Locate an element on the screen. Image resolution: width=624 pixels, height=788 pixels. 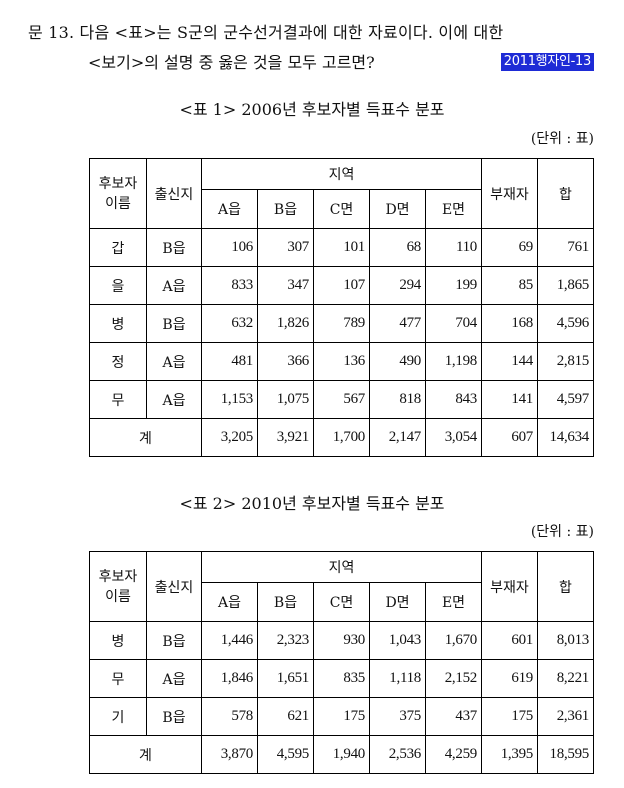
sum-cell: 3,054 is located at coordinates (453, 437).